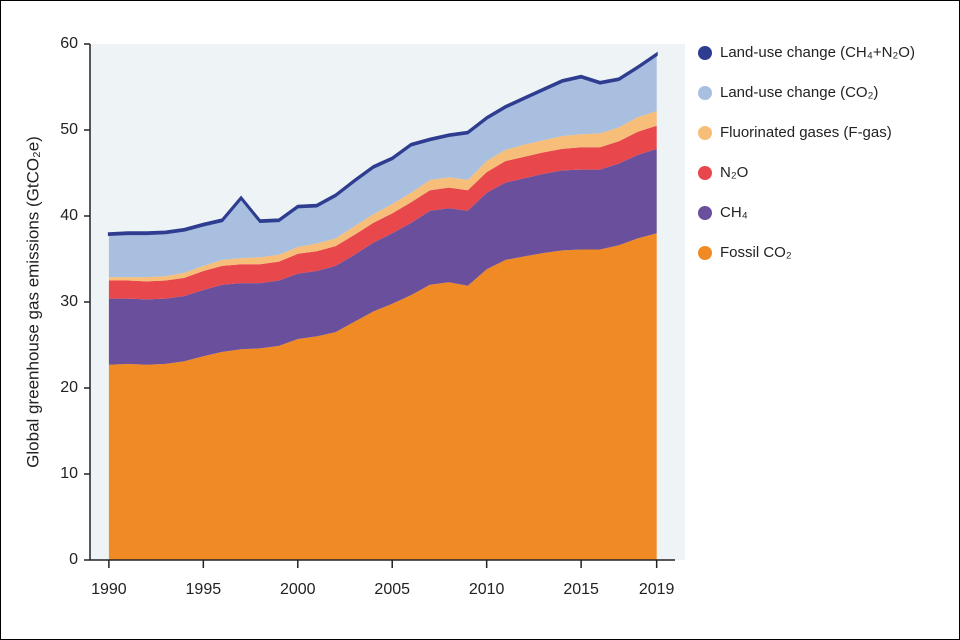 The height and width of the screenshot is (640, 960). I want to click on x-tick-label: 2010, so click(487, 589).